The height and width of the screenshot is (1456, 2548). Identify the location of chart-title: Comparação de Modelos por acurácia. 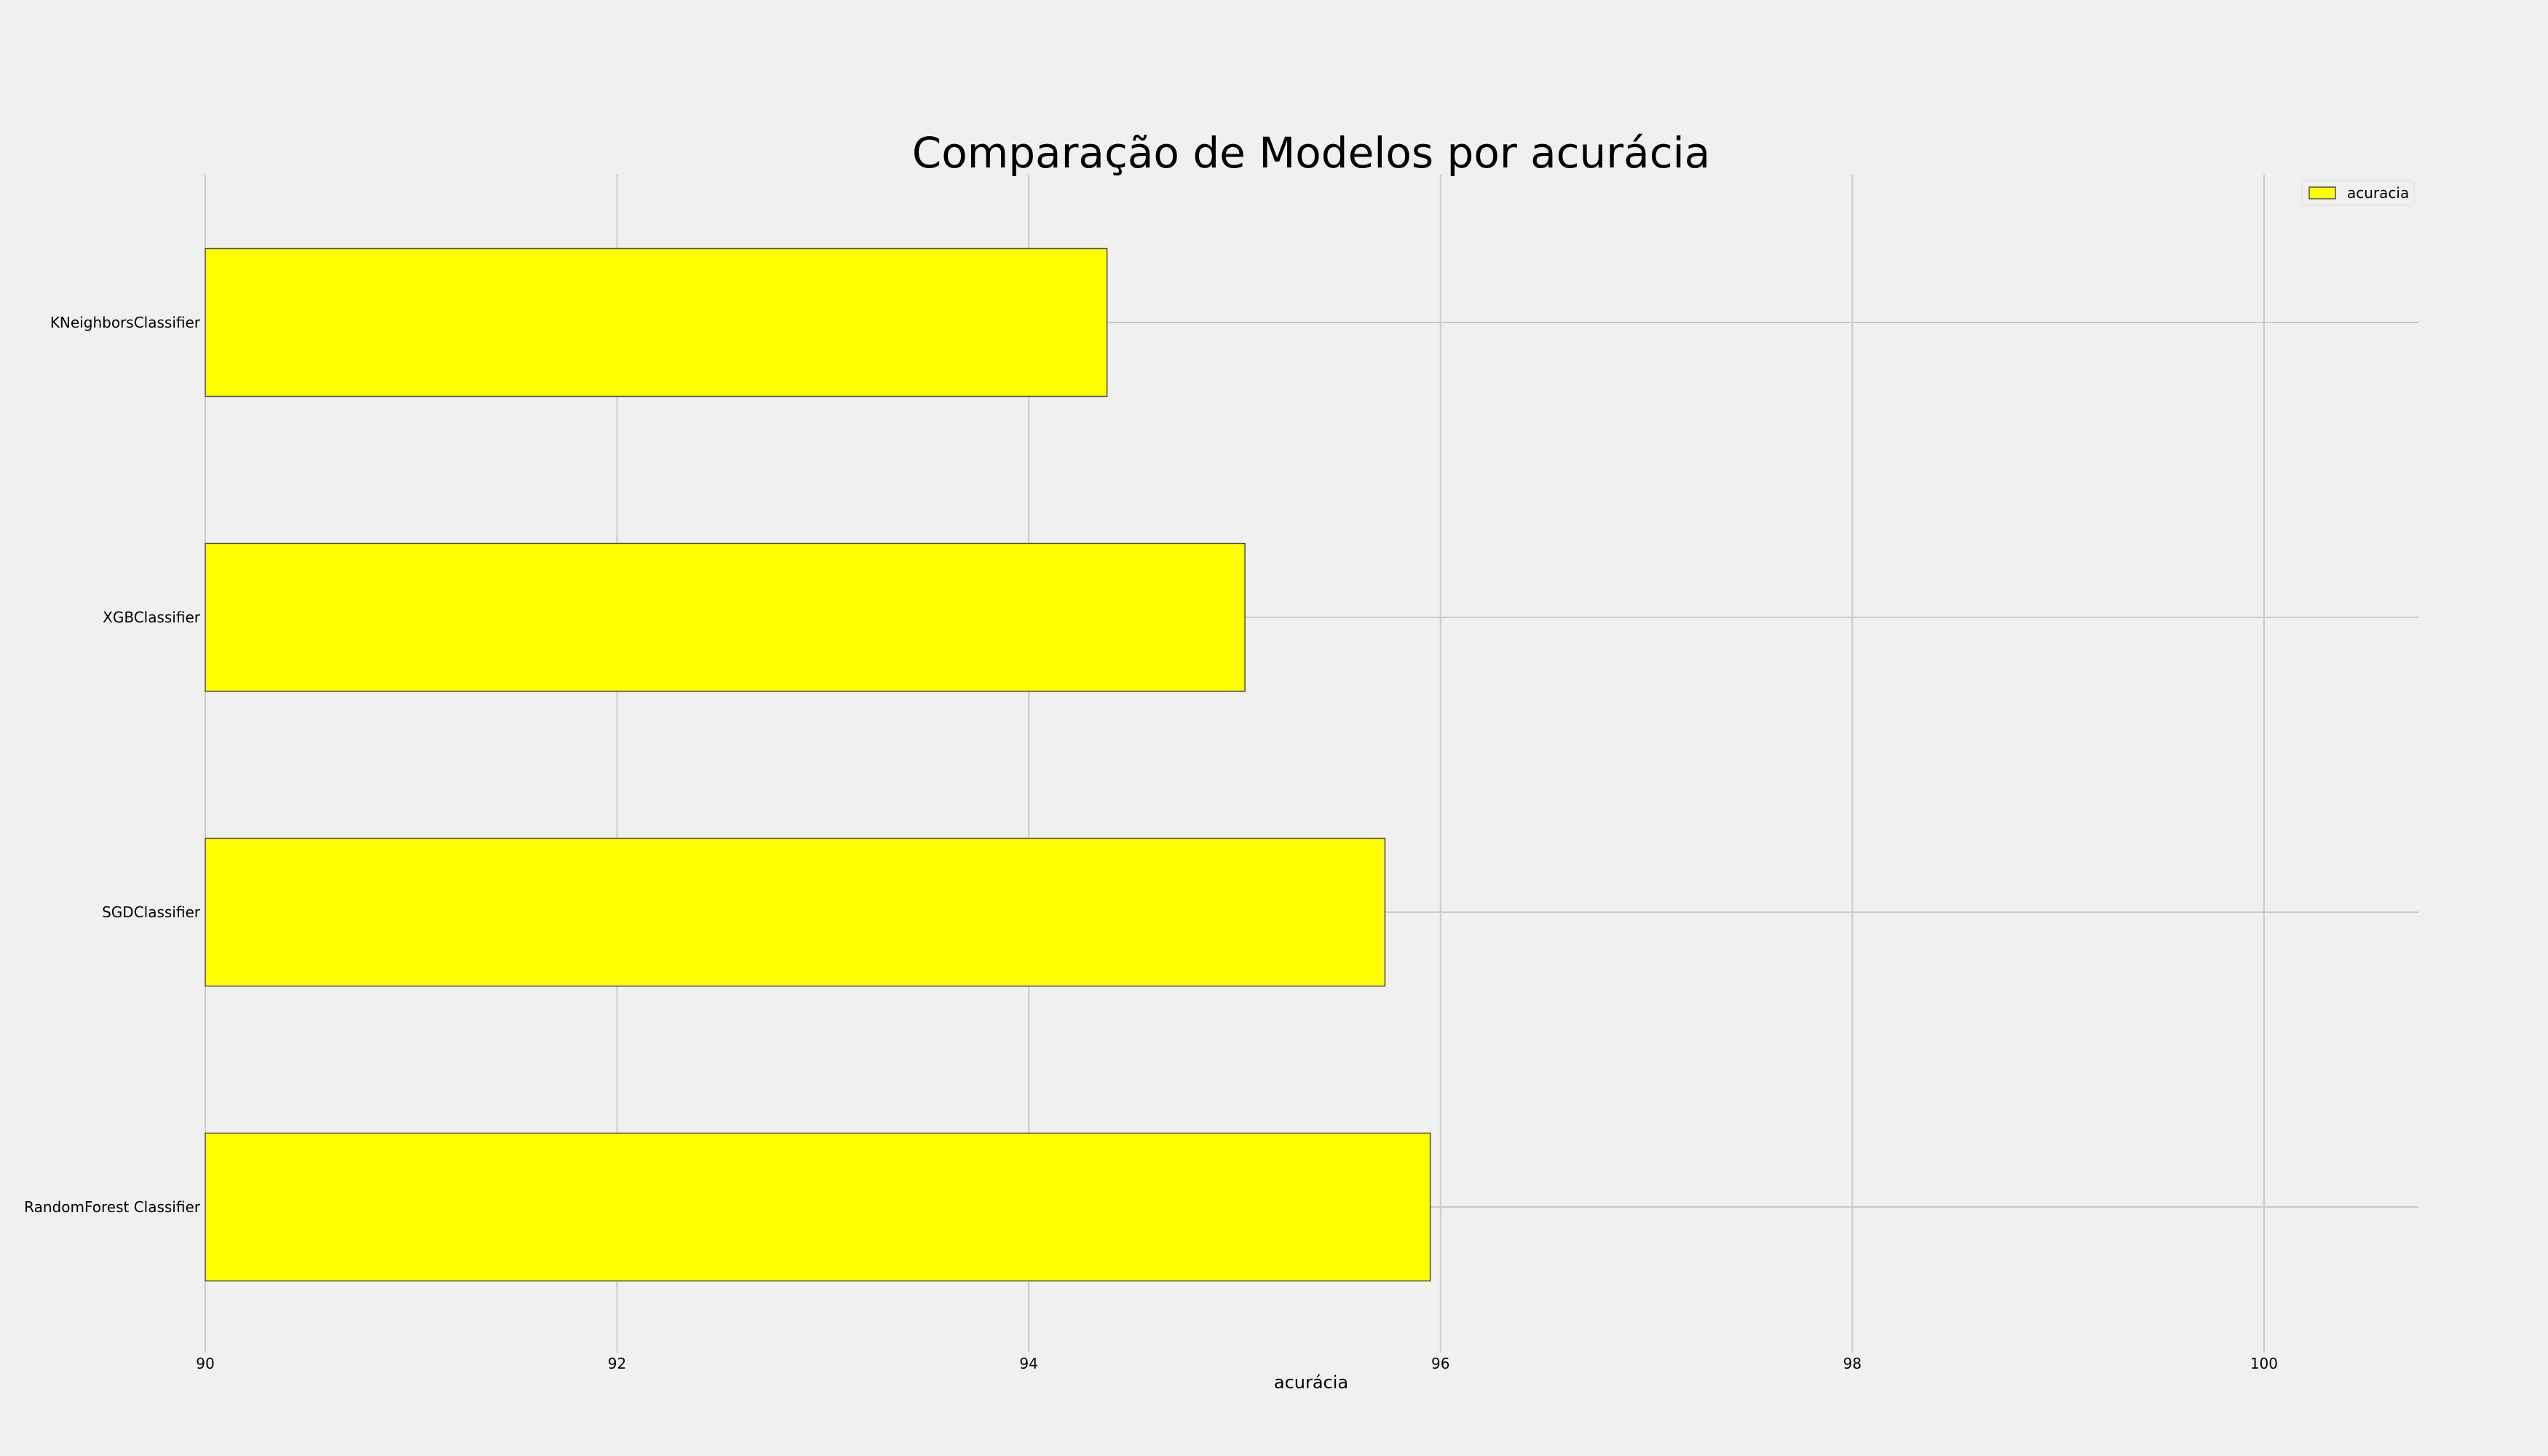
(1311, 153).